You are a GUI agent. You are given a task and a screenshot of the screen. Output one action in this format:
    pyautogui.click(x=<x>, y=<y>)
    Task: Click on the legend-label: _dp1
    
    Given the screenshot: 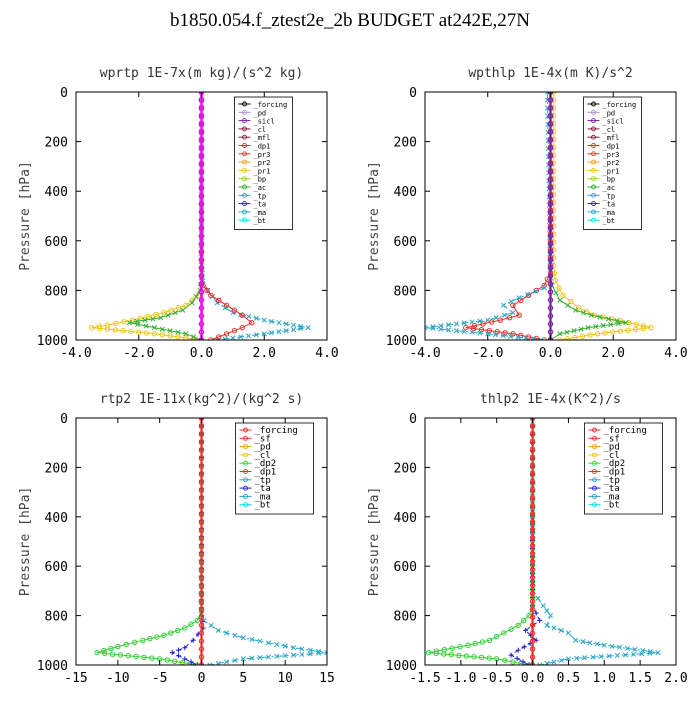 What is the action you would take?
    pyautogui.click(x=615, y=473)
    